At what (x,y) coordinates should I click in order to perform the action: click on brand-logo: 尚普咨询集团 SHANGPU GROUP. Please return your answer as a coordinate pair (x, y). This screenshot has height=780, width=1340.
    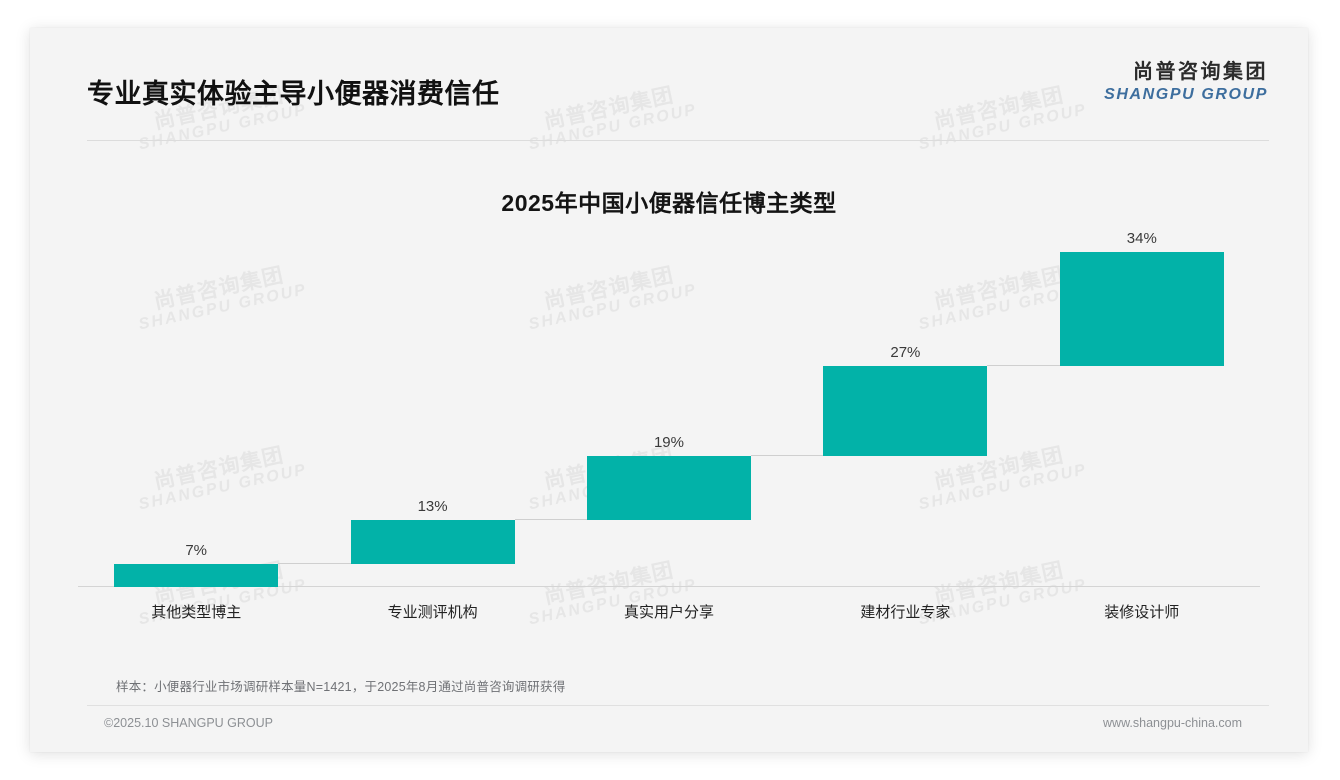
    Looking at the image, I should click on (1186, 82).